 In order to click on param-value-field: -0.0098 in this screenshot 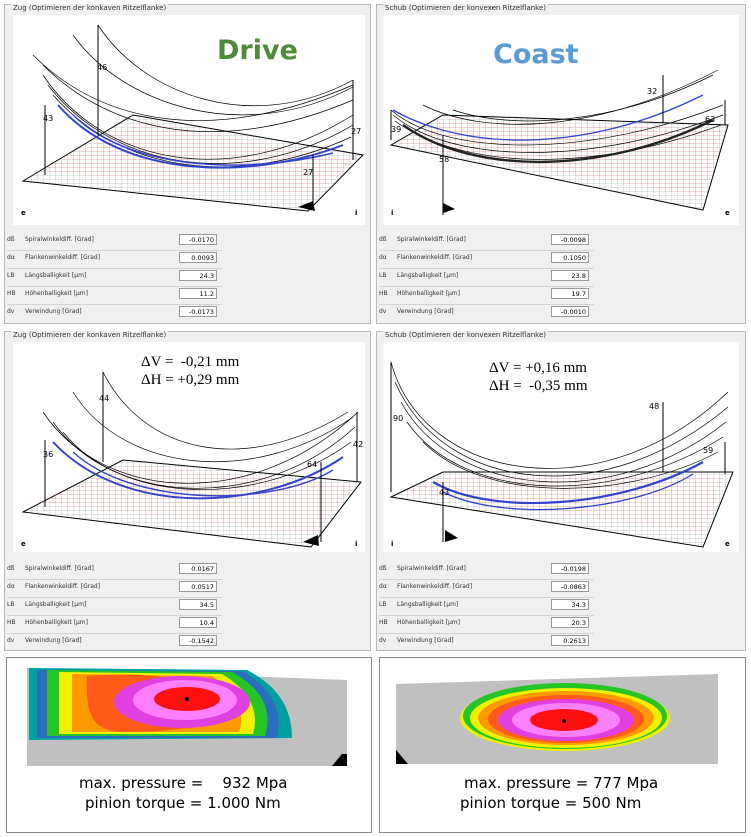, I will do `click(570, 239)`.